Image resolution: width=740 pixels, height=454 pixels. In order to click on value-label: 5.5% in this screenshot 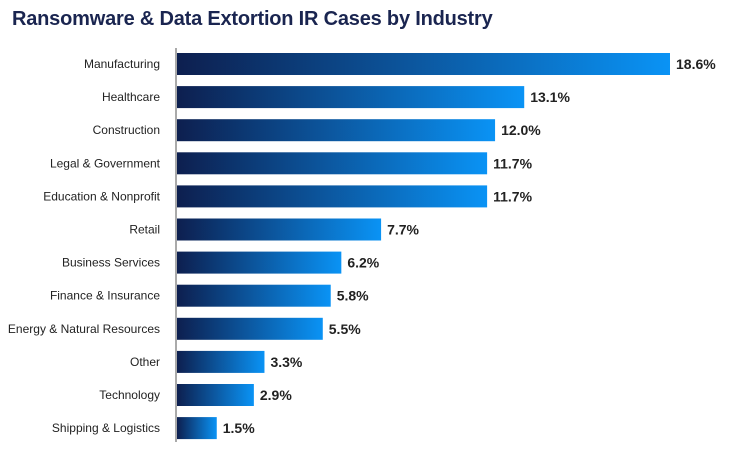, I will do `click(345, 329)`.